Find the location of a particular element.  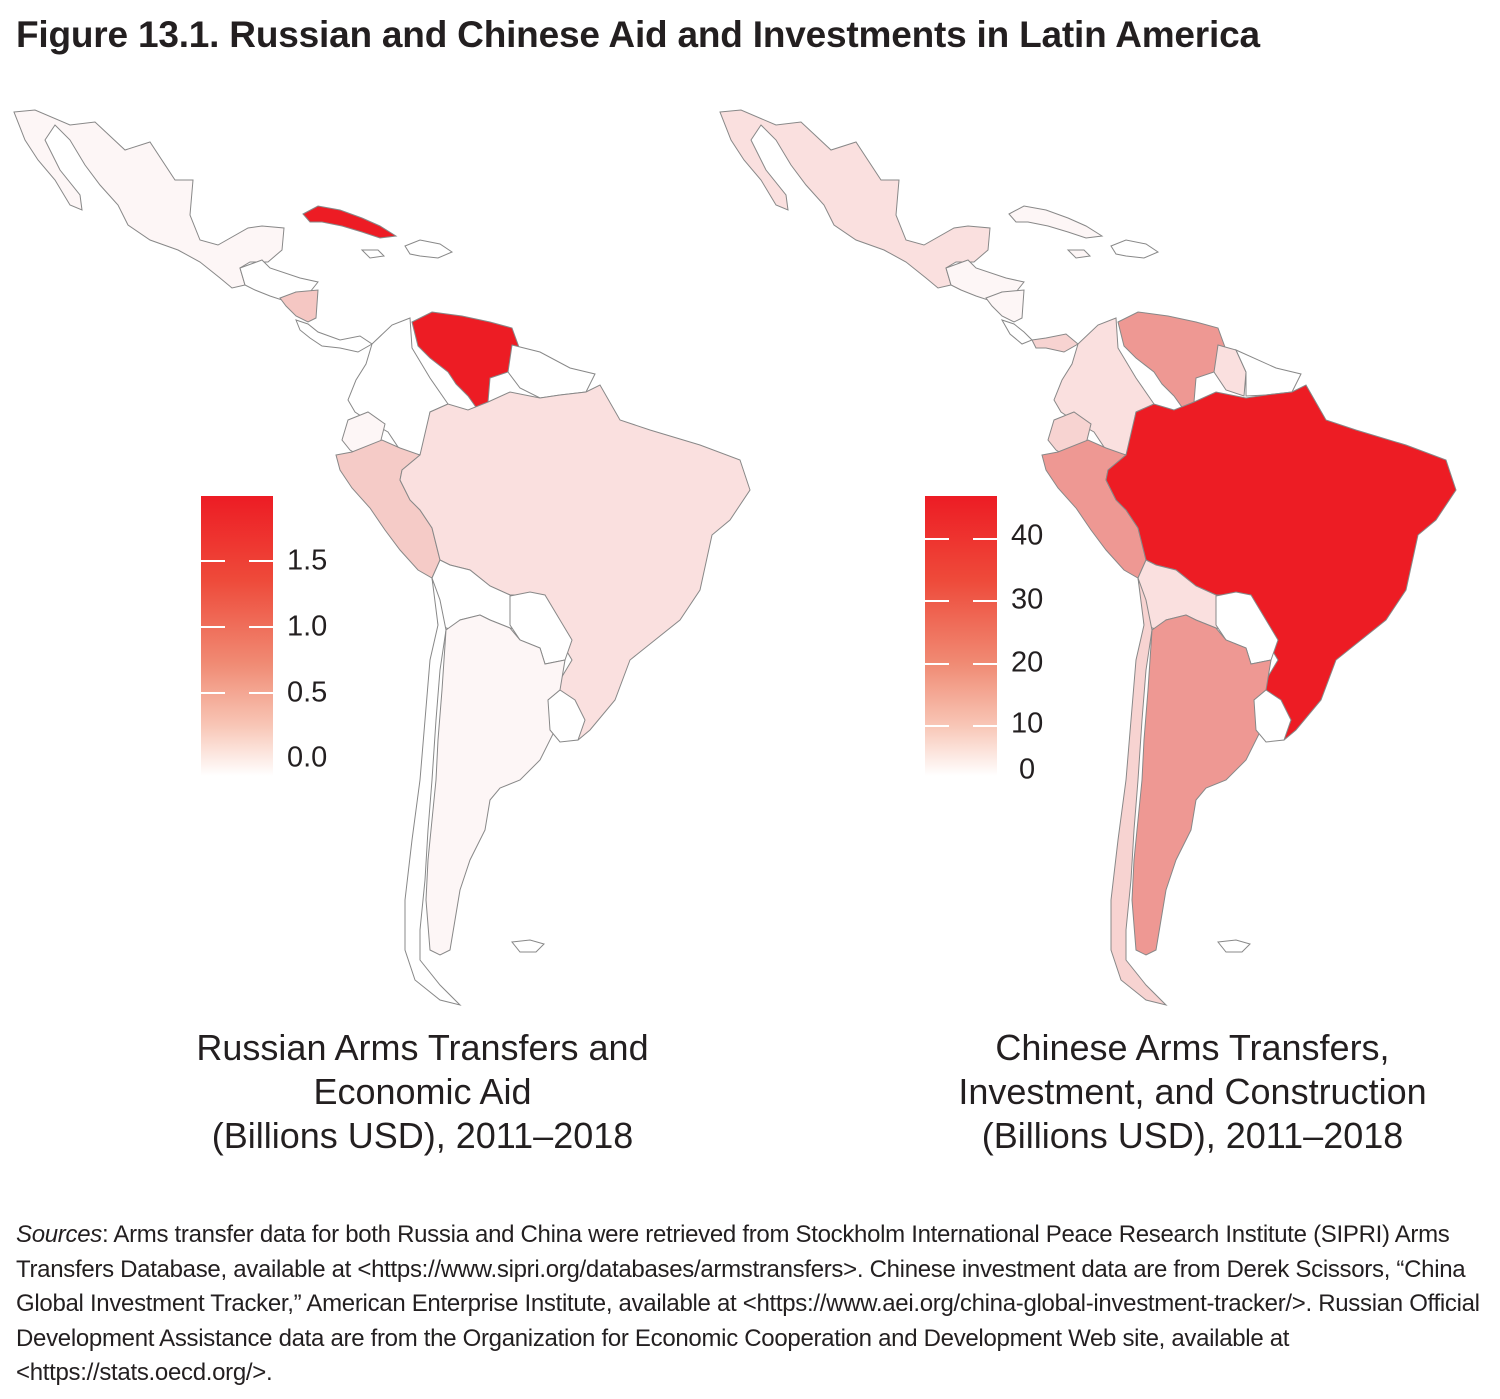

country-chile-cn is located at coordinates (1139, 791).